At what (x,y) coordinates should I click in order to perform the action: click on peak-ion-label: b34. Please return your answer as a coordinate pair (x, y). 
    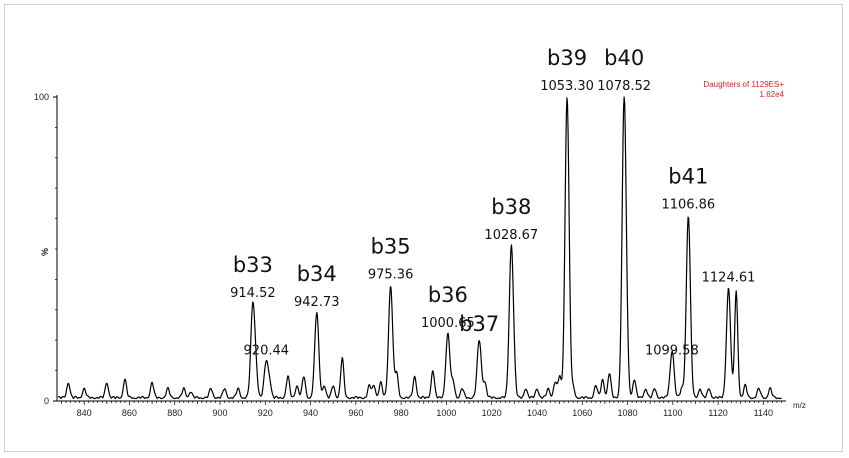
    Looking at the image, I should click on (317, 274).